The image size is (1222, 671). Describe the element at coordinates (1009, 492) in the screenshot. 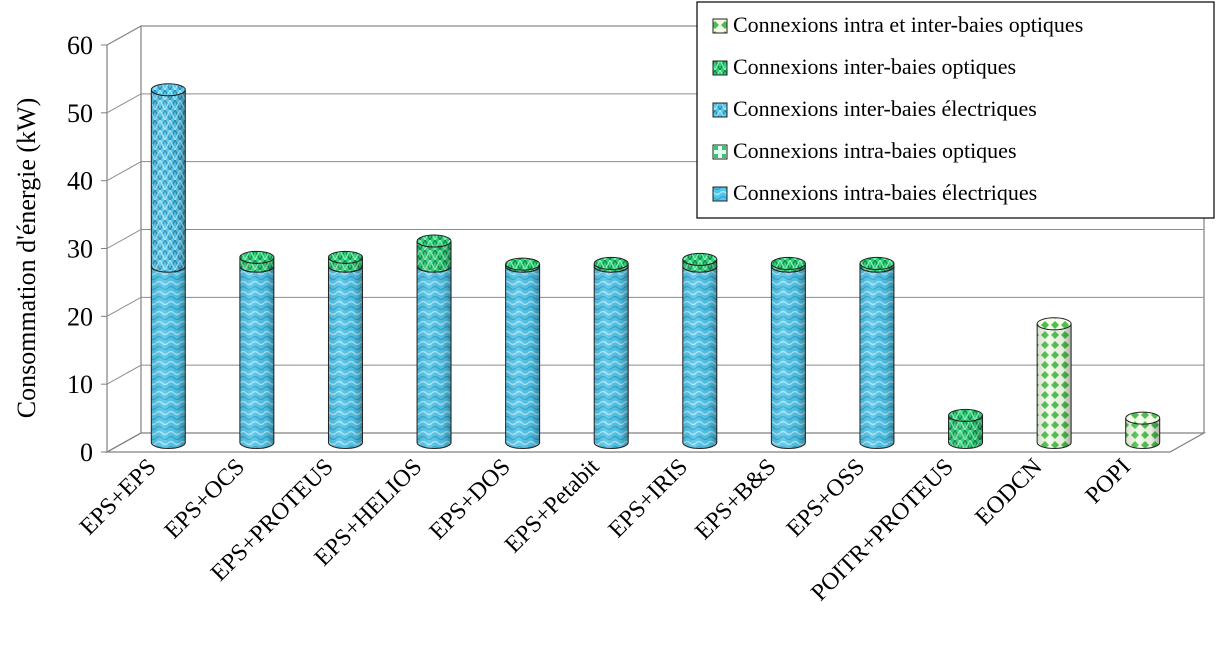

I see `x-category-label: EODCN` at that location.